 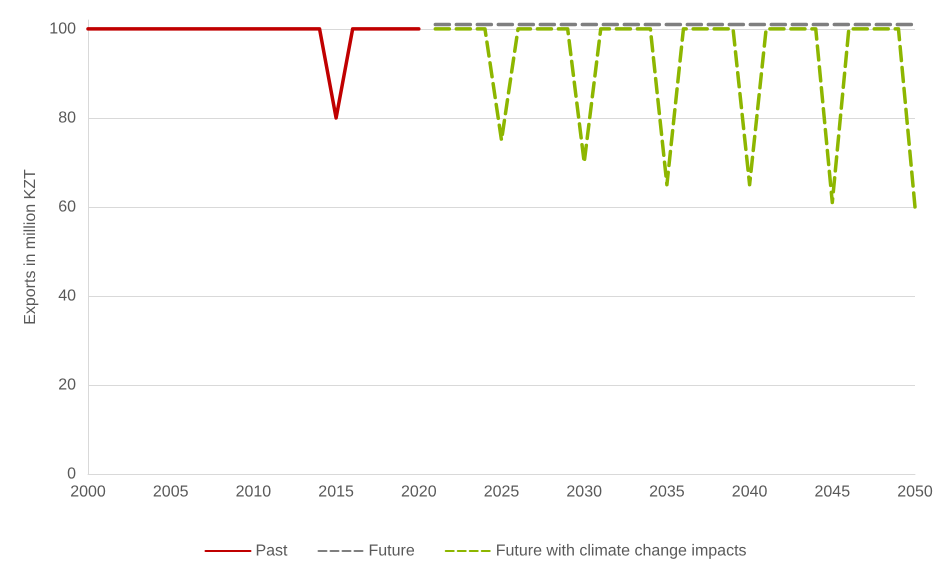 I want to click on y-tick-label: 20, so click(x=67, y=385).